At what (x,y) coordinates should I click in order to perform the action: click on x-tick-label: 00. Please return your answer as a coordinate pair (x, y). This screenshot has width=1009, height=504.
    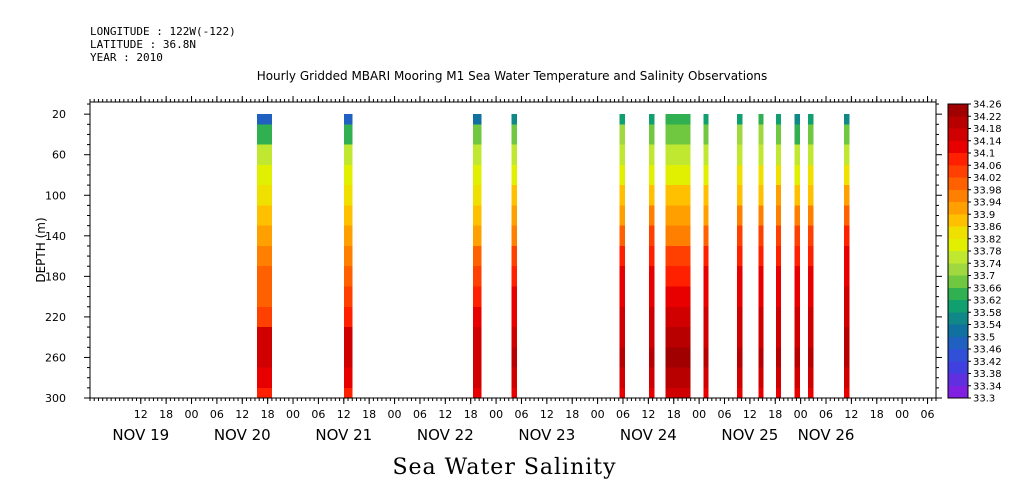
    Looking at the image, I should click on (801, 414).